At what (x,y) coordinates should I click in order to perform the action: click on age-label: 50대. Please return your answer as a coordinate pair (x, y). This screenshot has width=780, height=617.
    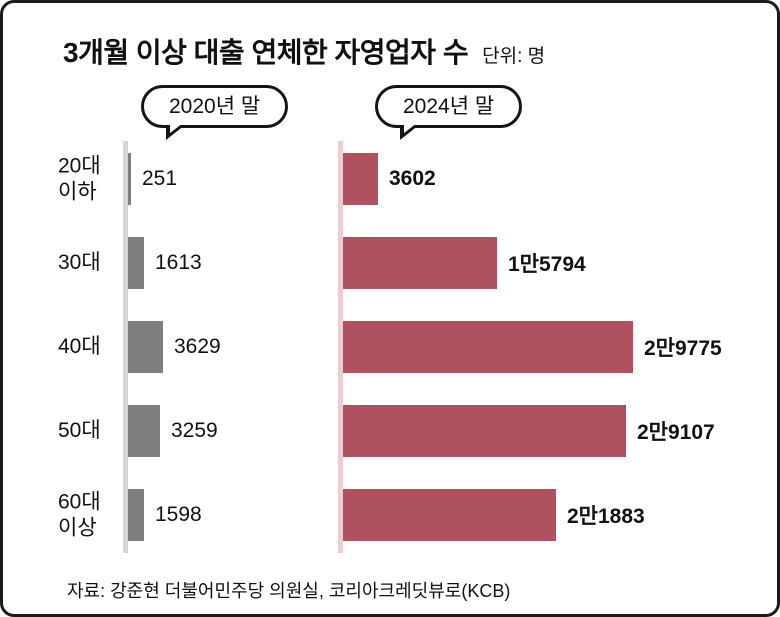
    Looking at the image, I should click on (79, 431).